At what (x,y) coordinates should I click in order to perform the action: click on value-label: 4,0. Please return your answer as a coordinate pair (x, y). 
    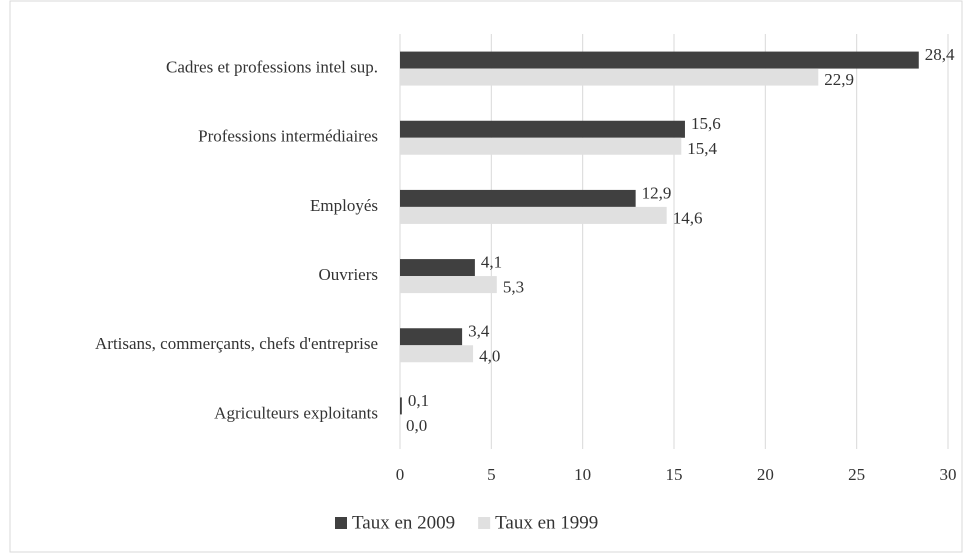
    Looking at the image, I should click on (489, 356).